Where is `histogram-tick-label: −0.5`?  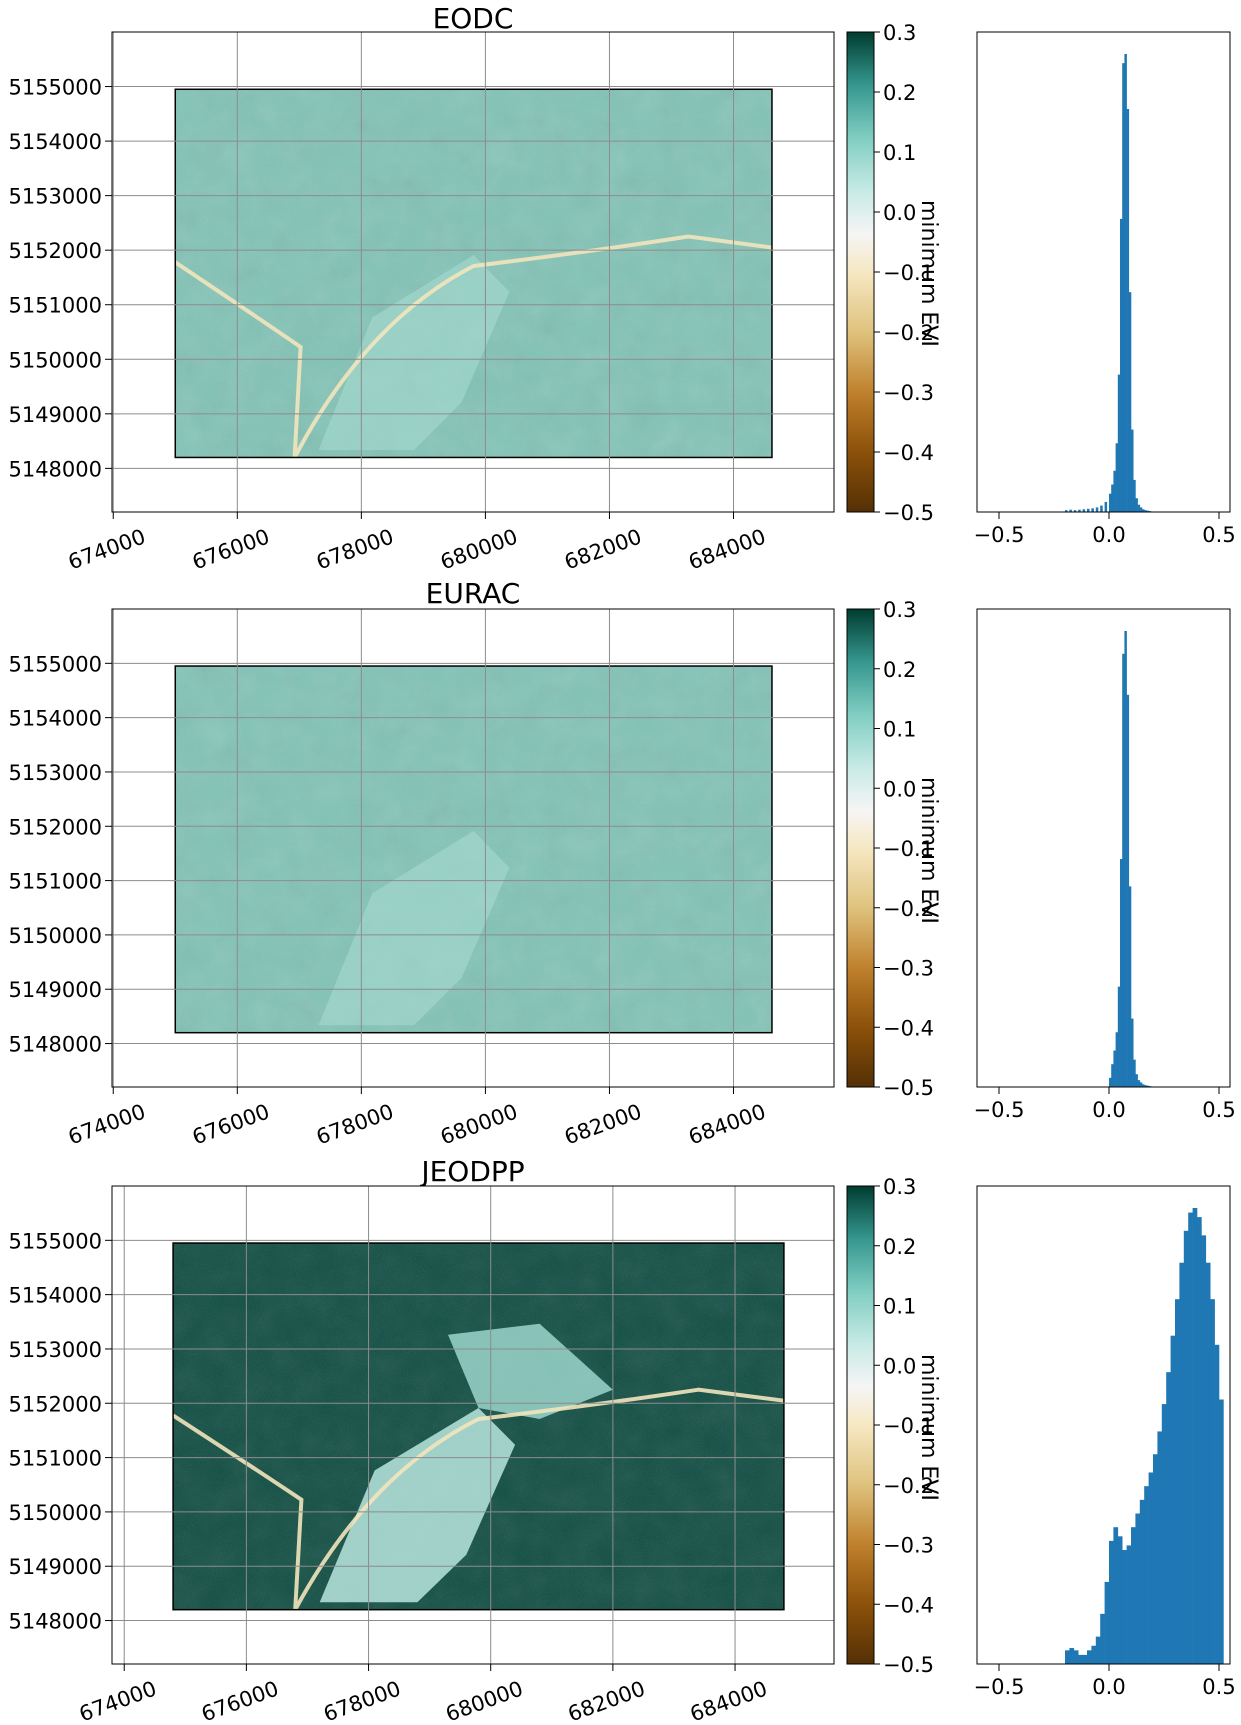
histogram-tick-label: −0.5 is located at coordinates (999, 535).